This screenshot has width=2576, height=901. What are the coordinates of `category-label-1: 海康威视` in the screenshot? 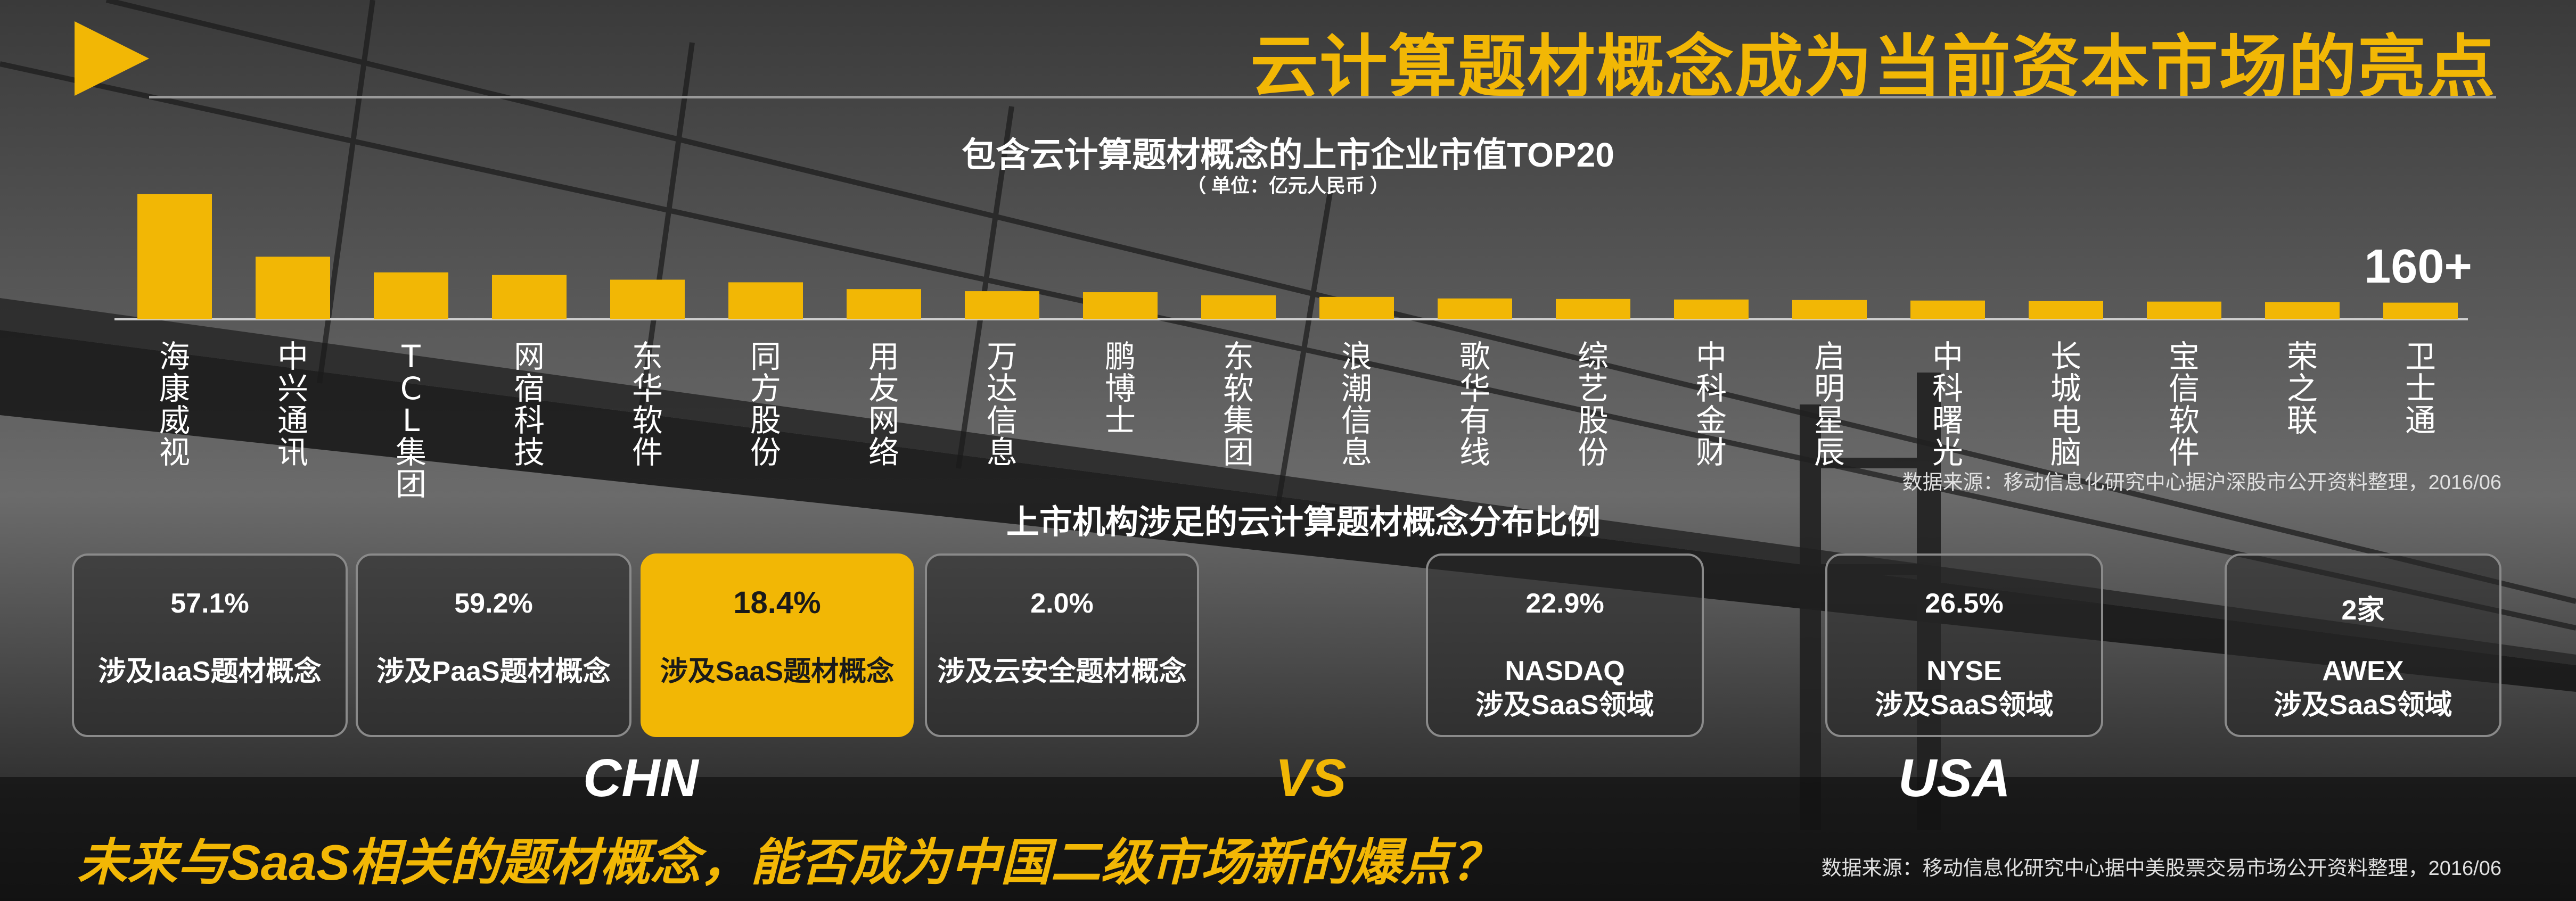 It's located at (174, 404).